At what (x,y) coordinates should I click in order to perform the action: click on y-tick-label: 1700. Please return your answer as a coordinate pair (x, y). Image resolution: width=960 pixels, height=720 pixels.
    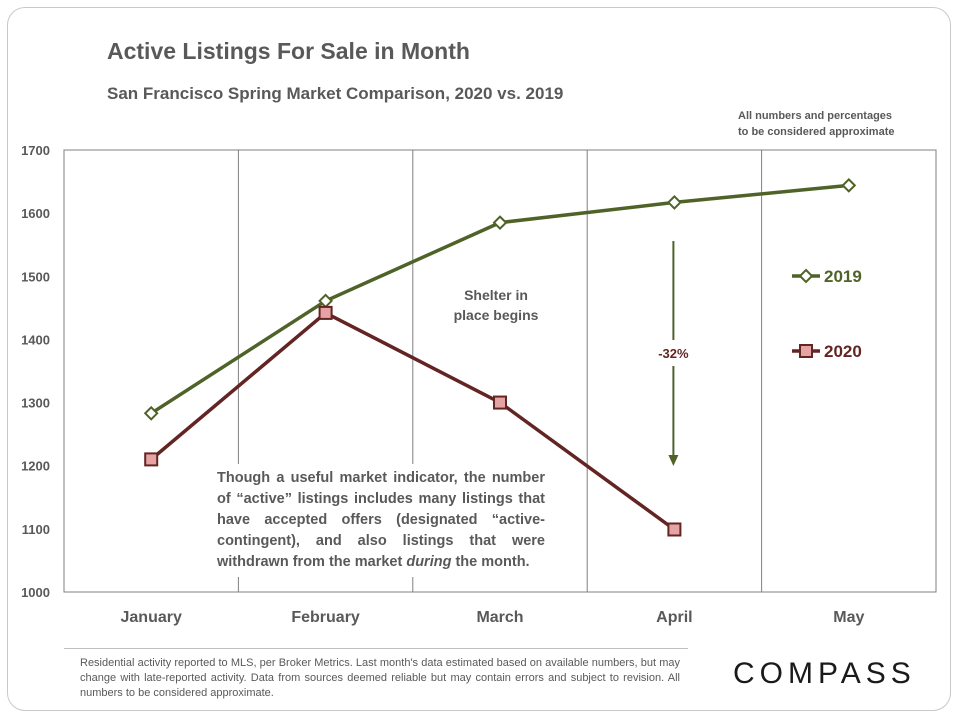
    Looking at the image, I should click on (35, 150).